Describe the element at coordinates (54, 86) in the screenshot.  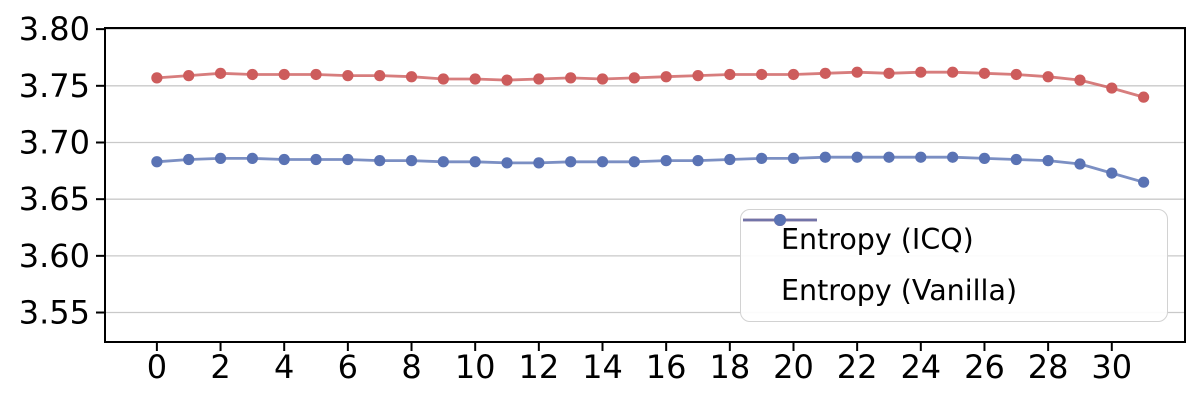
I see `y-tick-label: 3.75` at that location.